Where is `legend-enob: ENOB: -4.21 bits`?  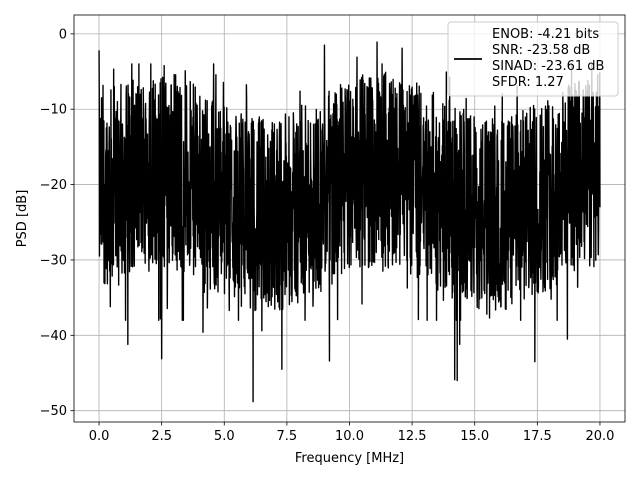 legend-enob: ENOB: -4.21 bits is located at coordinates (545, 34).